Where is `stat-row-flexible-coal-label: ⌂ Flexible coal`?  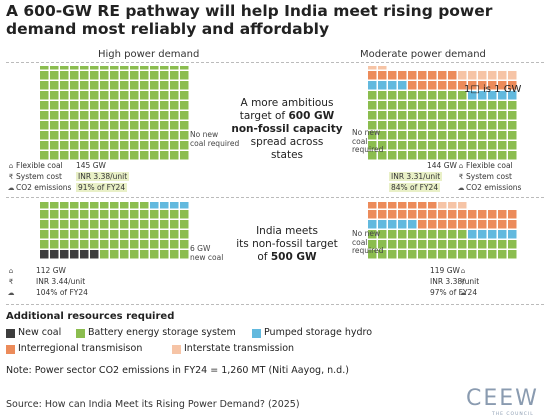 stat-row-flexible-coal-label: ⌂ Flexible coal is located at coordinates (34, 166).